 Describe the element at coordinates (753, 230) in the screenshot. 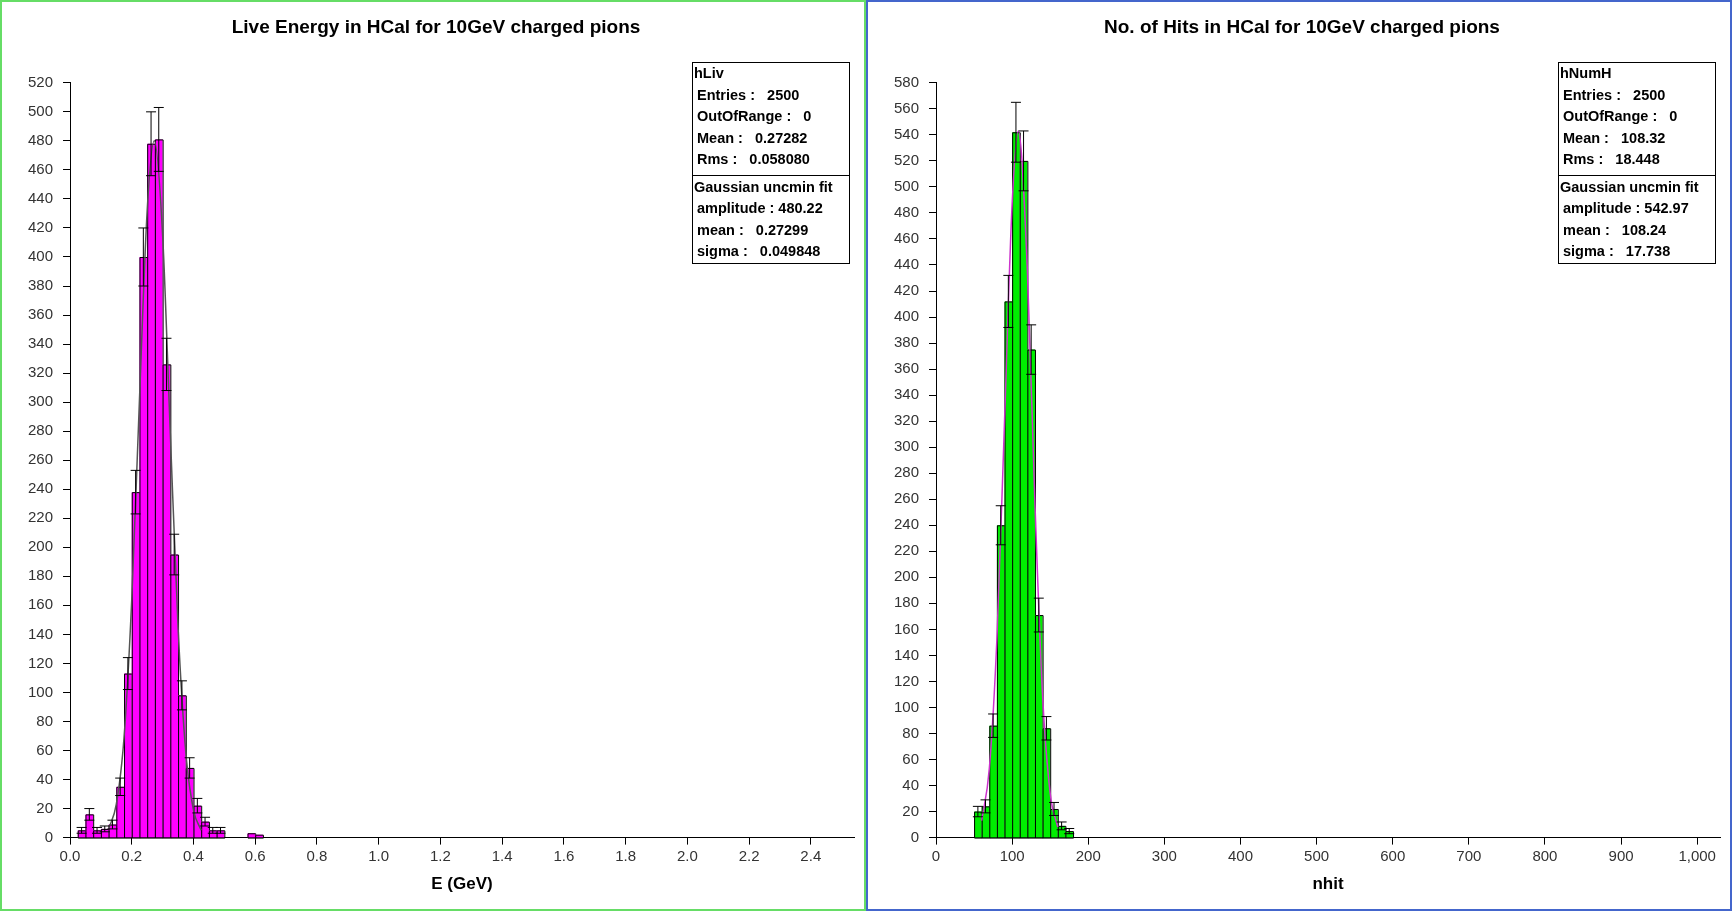

I see `annotation: mean : 0.27299` at that location.